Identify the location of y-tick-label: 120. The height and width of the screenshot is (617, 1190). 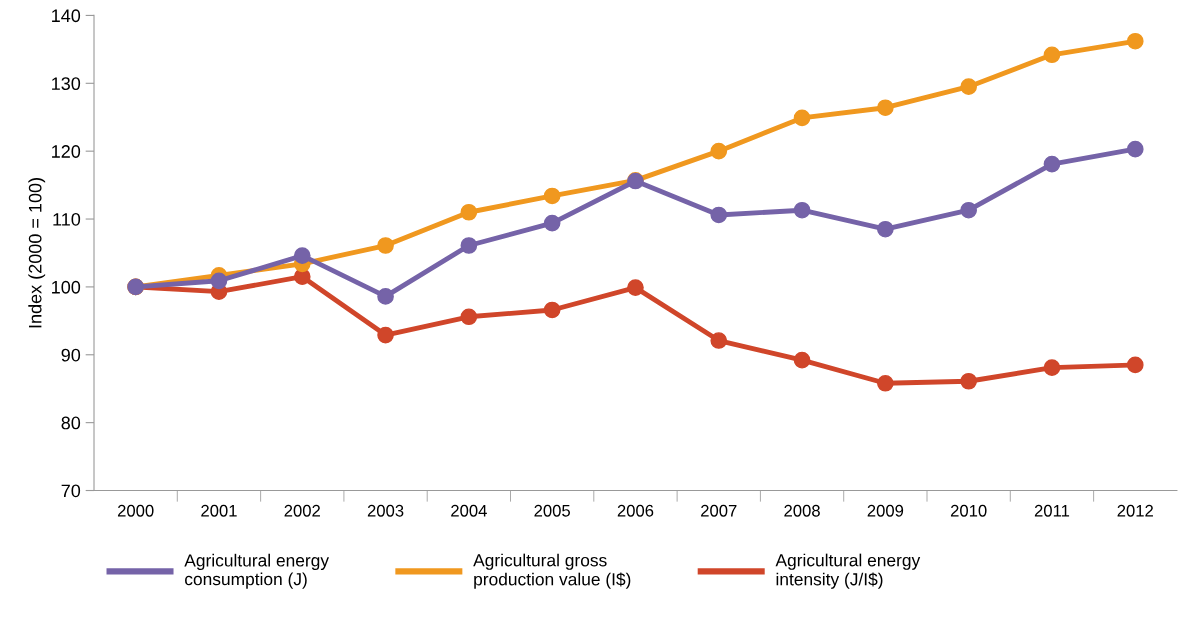
(66, 151).